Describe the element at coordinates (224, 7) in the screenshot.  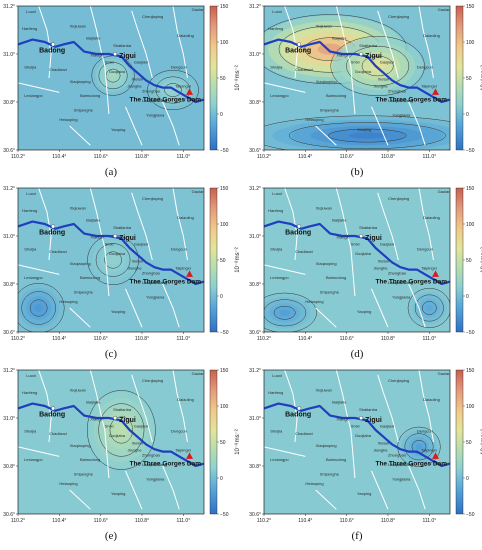
I see `colorbar-tick-label: 150` at that location.